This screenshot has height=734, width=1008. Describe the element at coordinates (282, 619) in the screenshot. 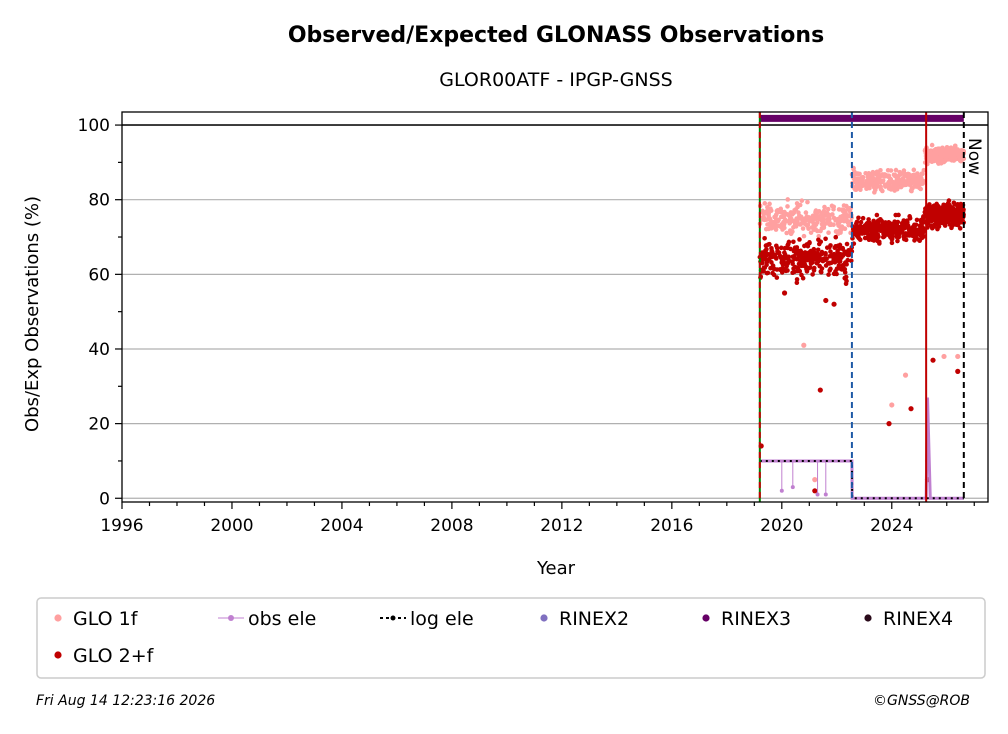

I see `legend-entry: obs ele` at that location.